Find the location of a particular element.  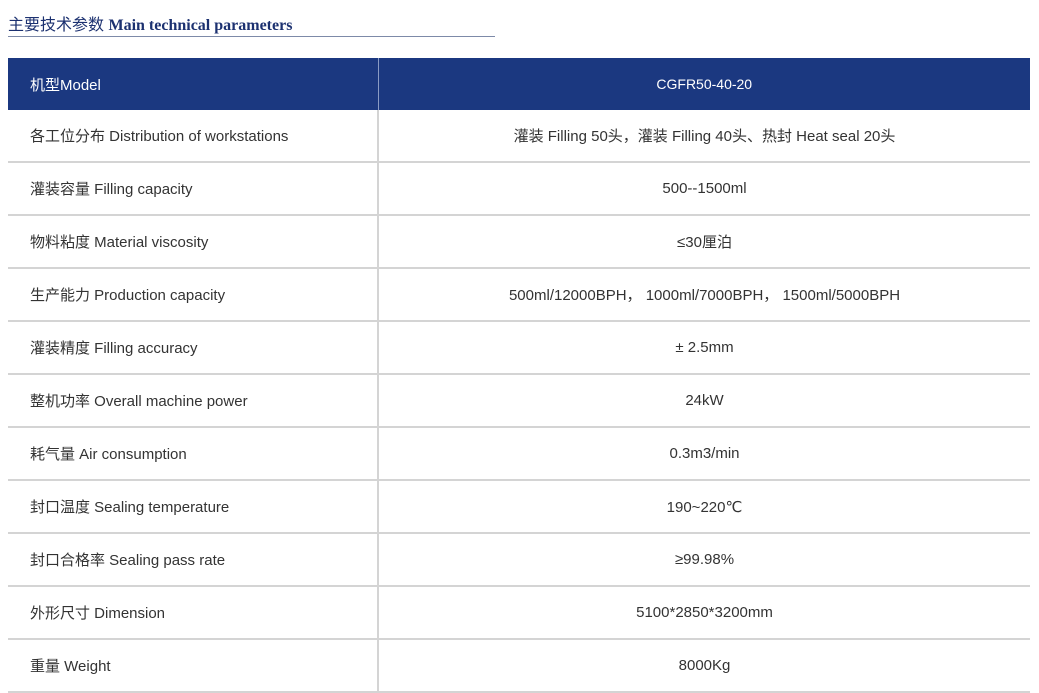

section-title: 主要技术参数 Main technical parameters is located at coordinates (150, 23).